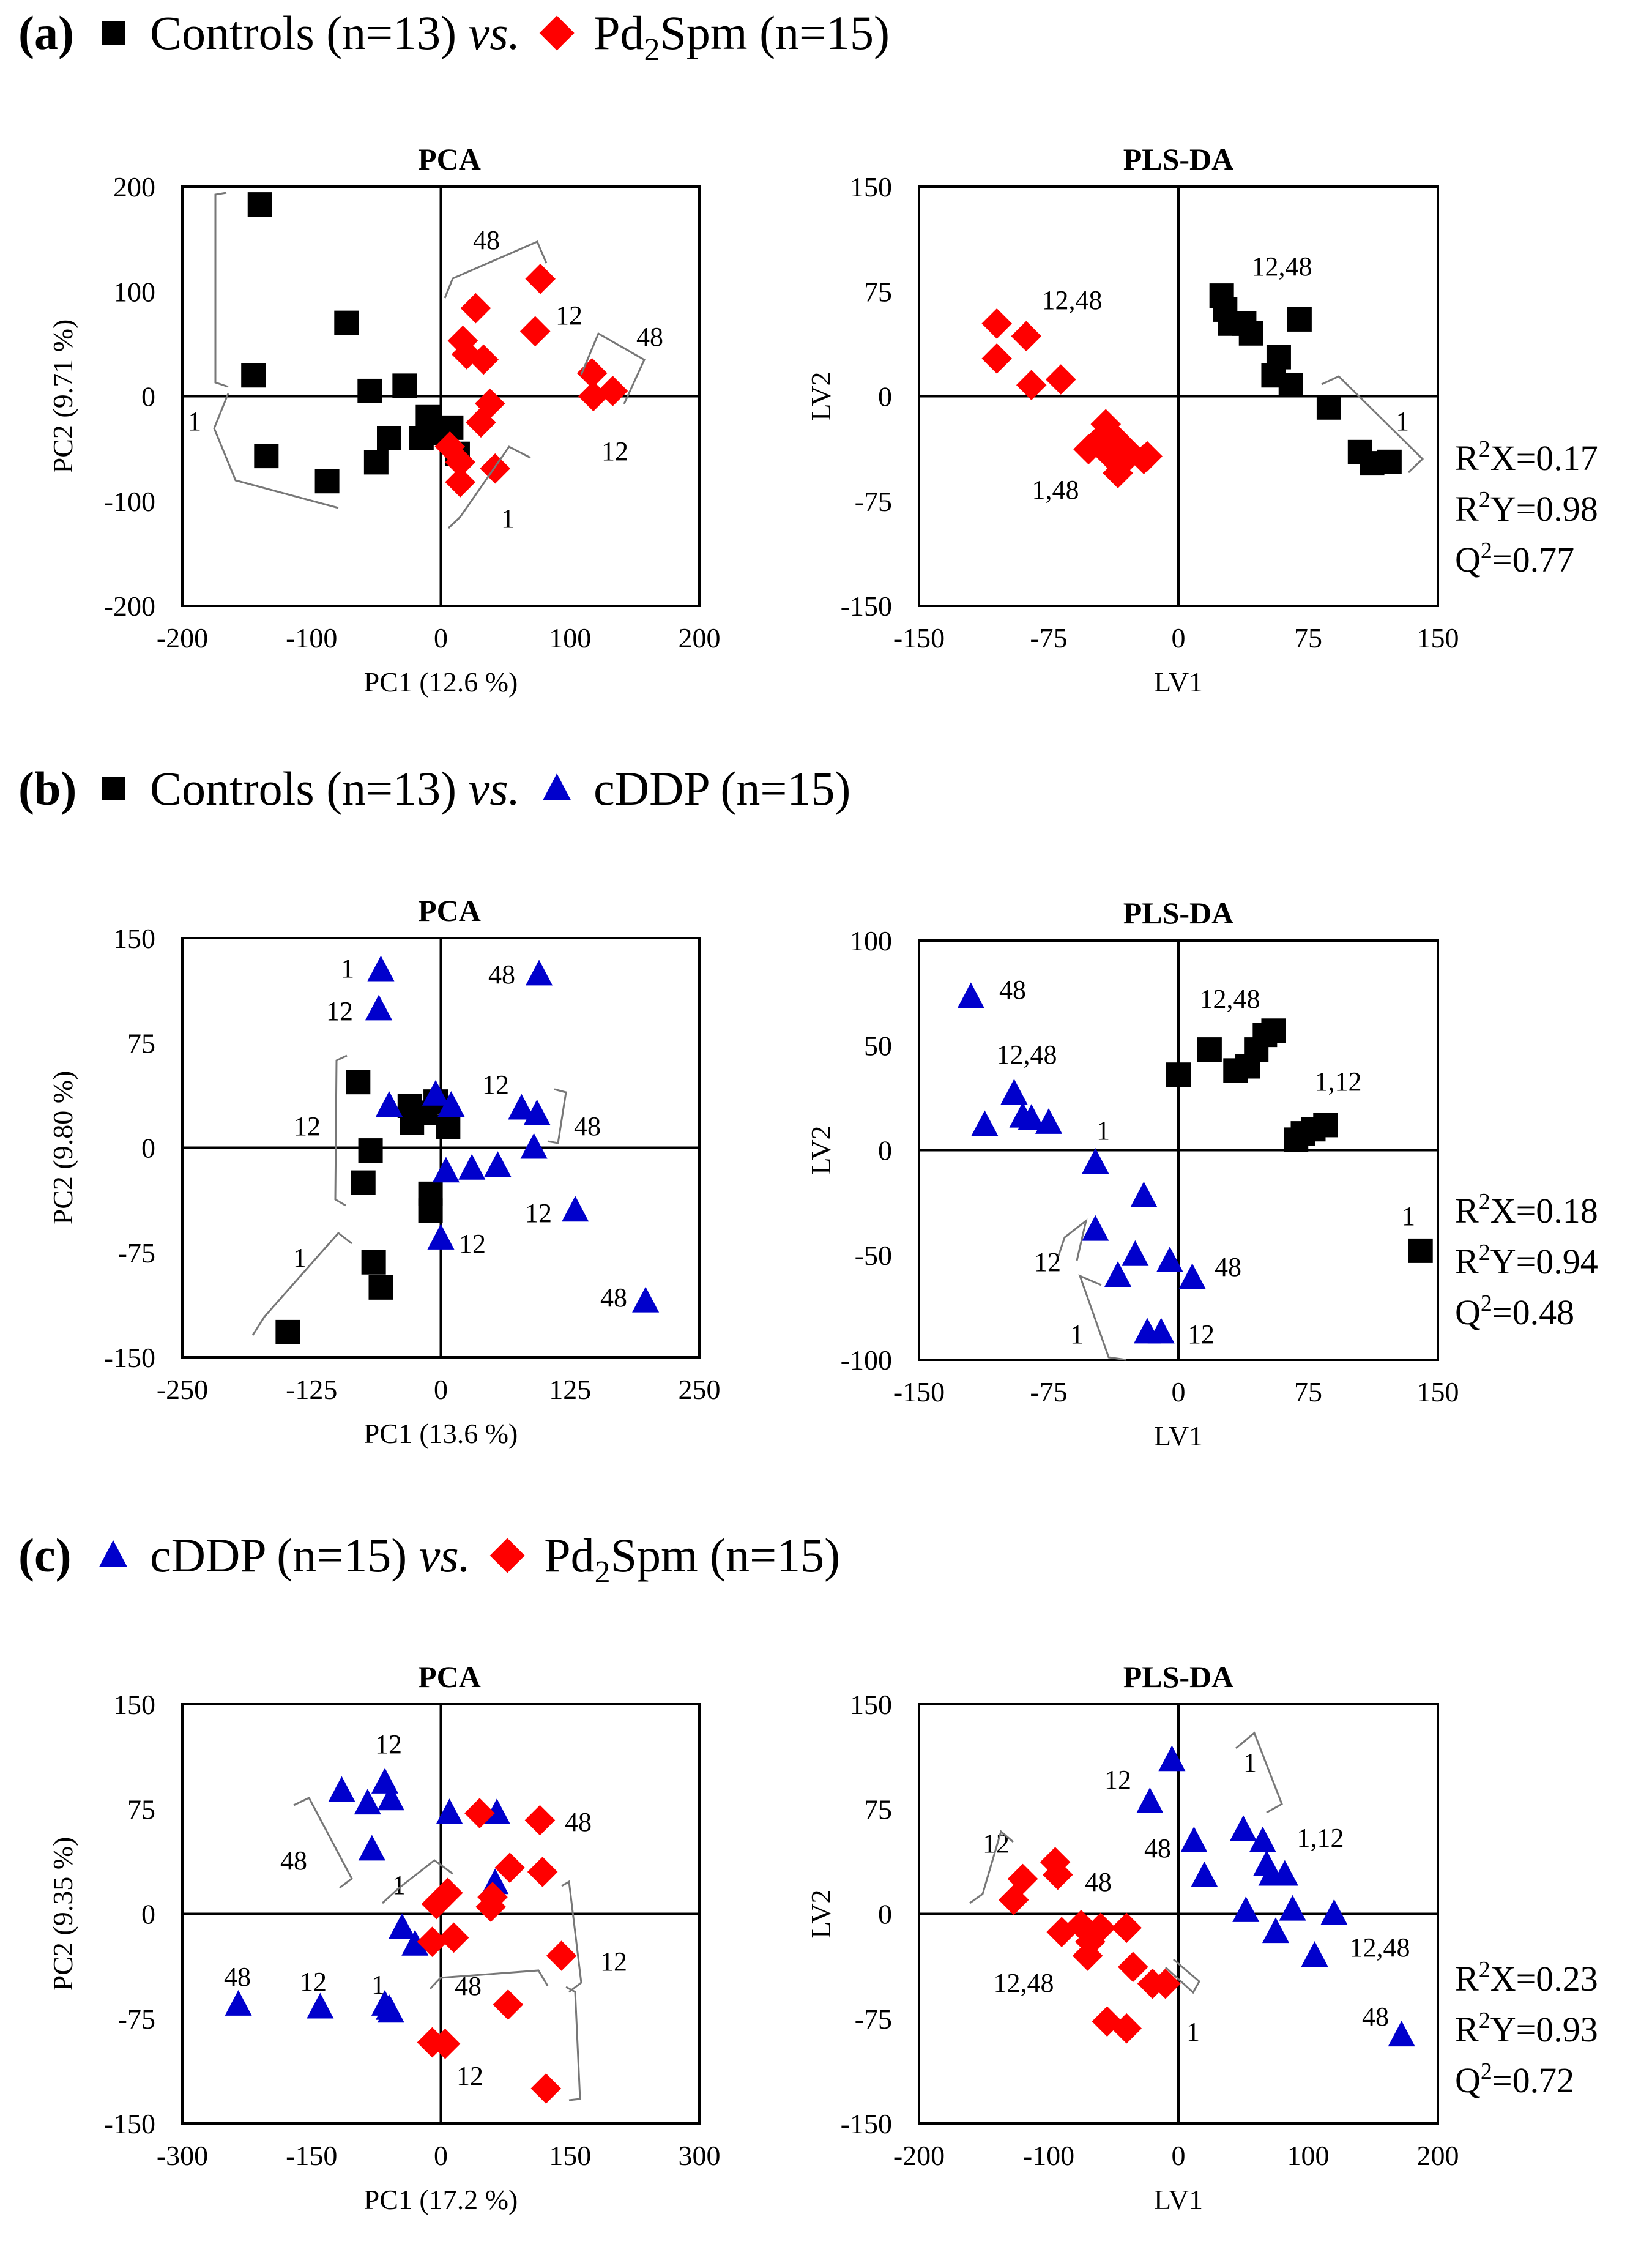  I want to click on legend-triangle-icon, so click(113, 1553).